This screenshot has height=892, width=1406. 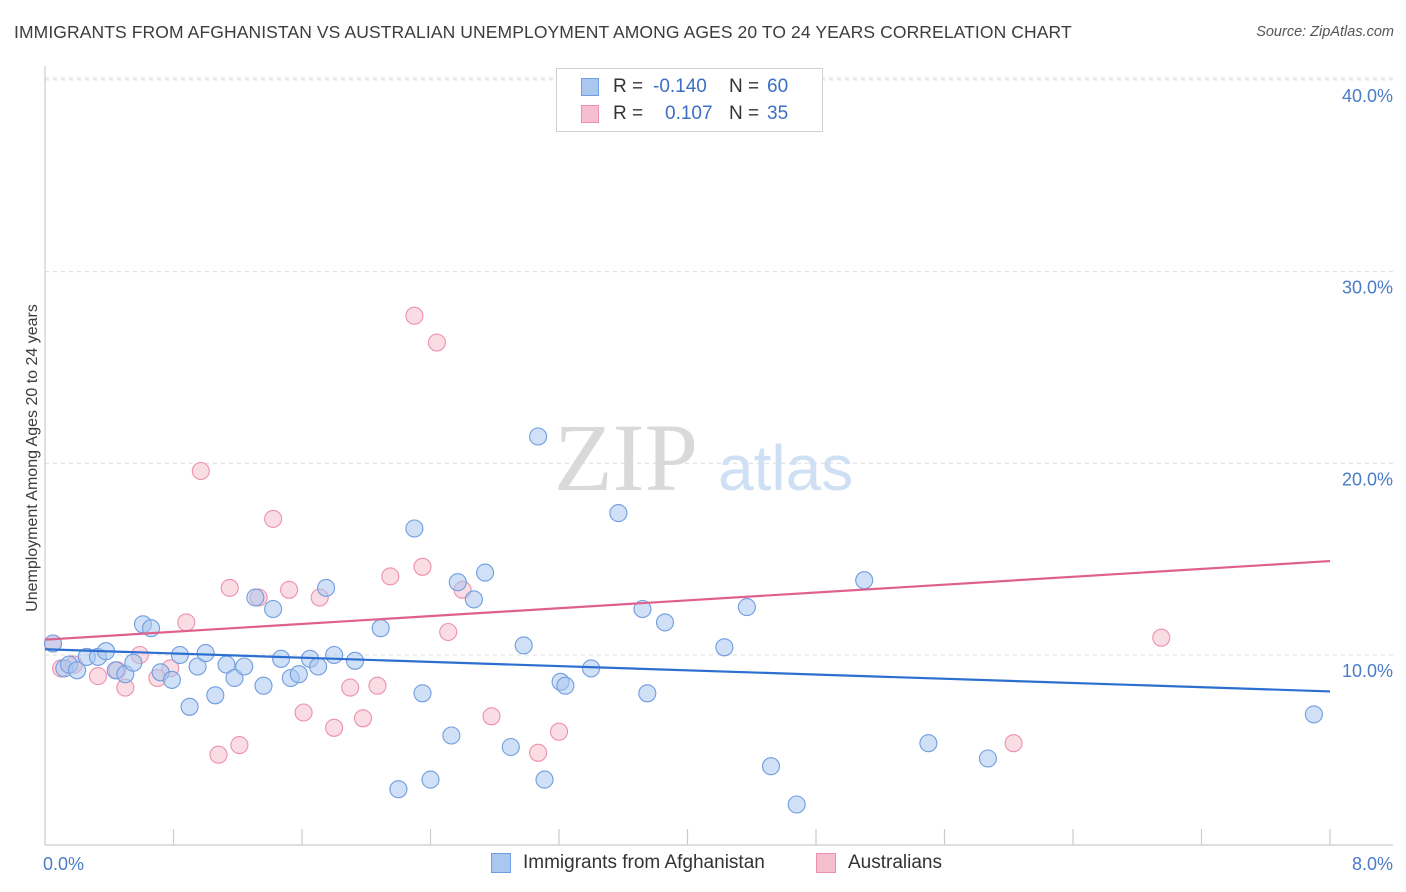 I want to click on trend-lines, so click(x=687, y=626).